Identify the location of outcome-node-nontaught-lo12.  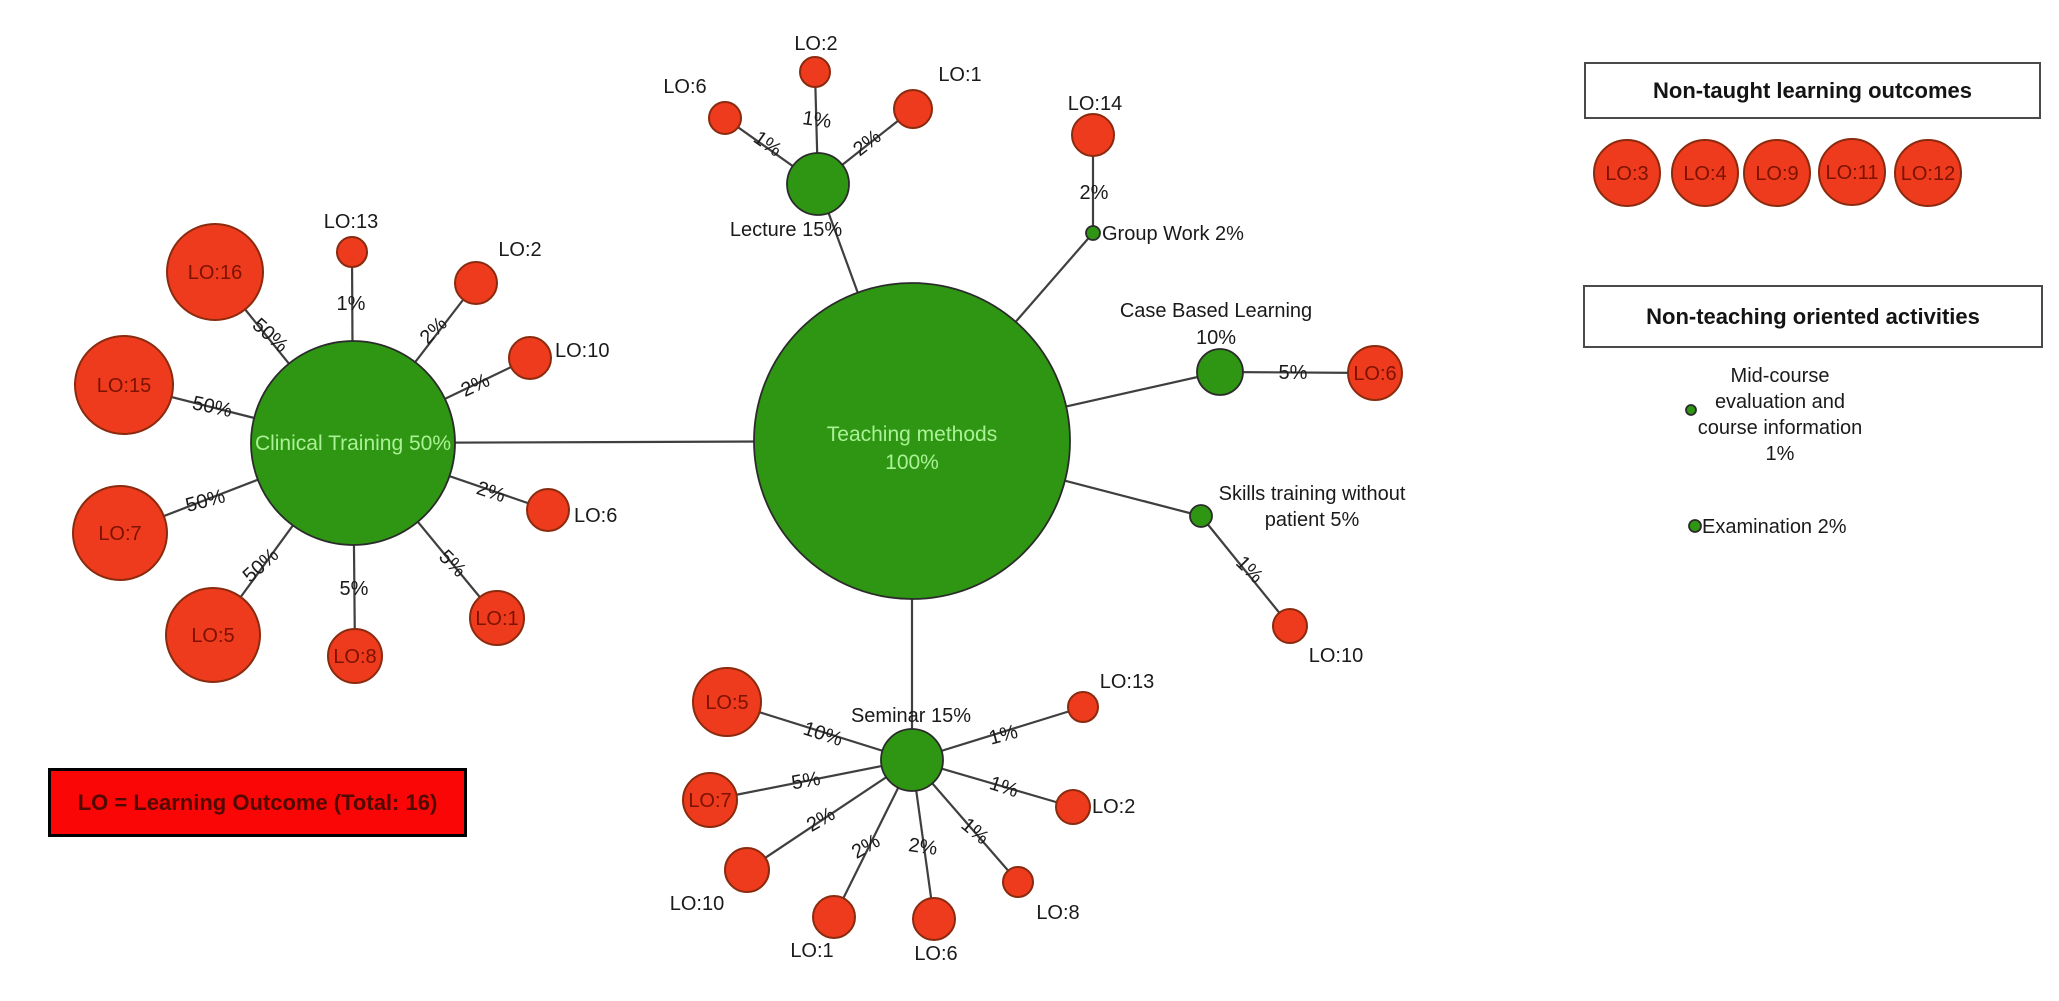
(1928, 173).